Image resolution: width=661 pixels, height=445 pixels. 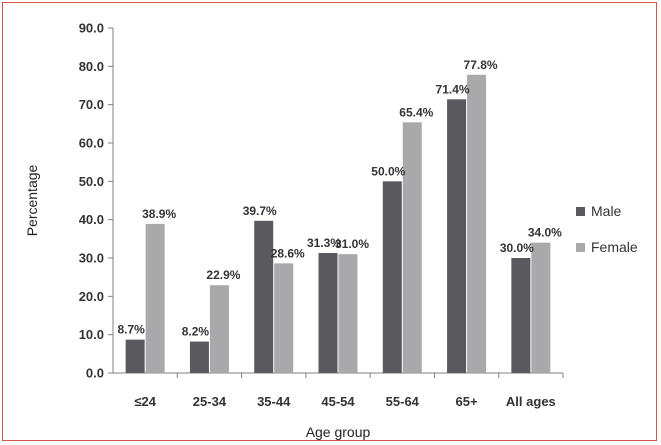 What do you see at coordinates (91, 104) in the screenshot?
I see `y-tick-label: 70.0` at bounding box center [91, 104].